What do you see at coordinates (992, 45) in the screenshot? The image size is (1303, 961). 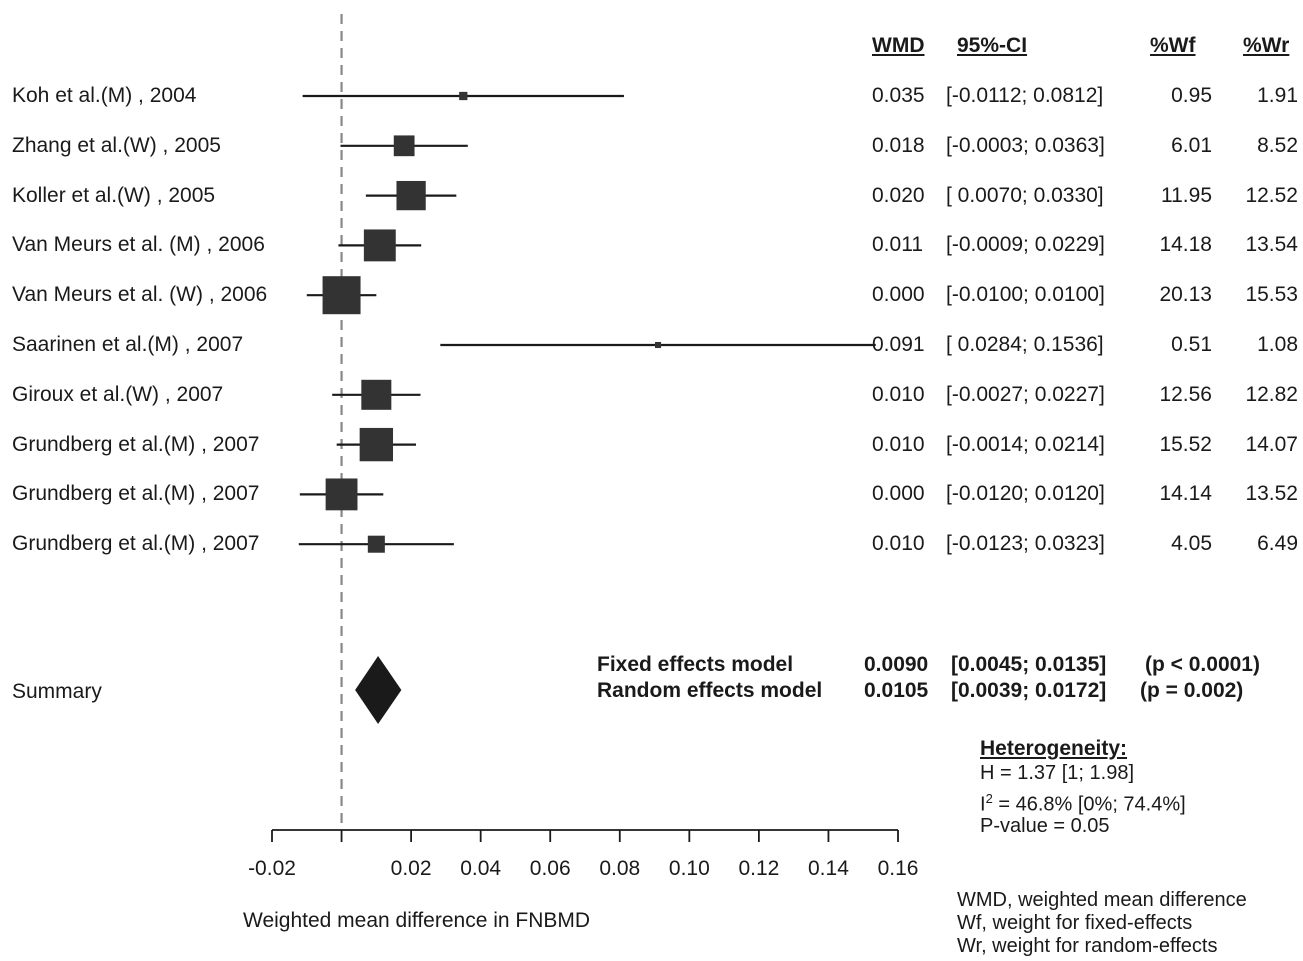 I see `header-ci: 95%-CI` at bounding box center [992, 45].